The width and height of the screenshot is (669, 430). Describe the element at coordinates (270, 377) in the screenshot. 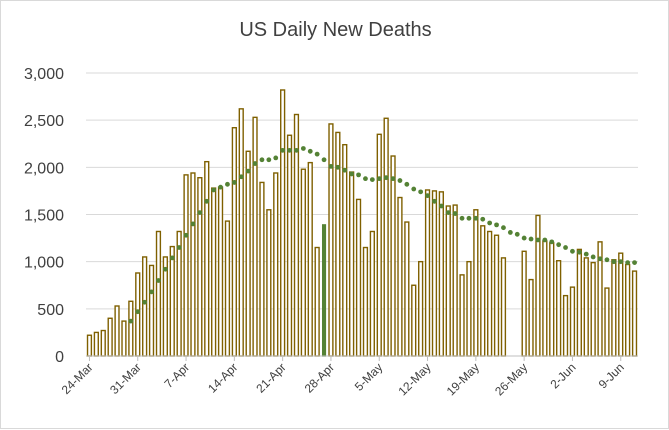

I see `x-tick-label: 21-Apr` at that location.